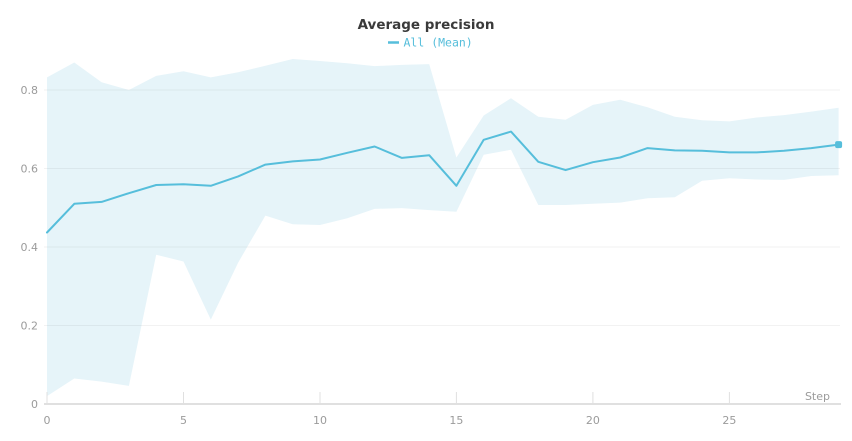 This screenshot has height=441, width=852. What do you see at coordinates (839, 145) in the screenshot?
I see `last-point-marker` at bounding box center [839, 145].